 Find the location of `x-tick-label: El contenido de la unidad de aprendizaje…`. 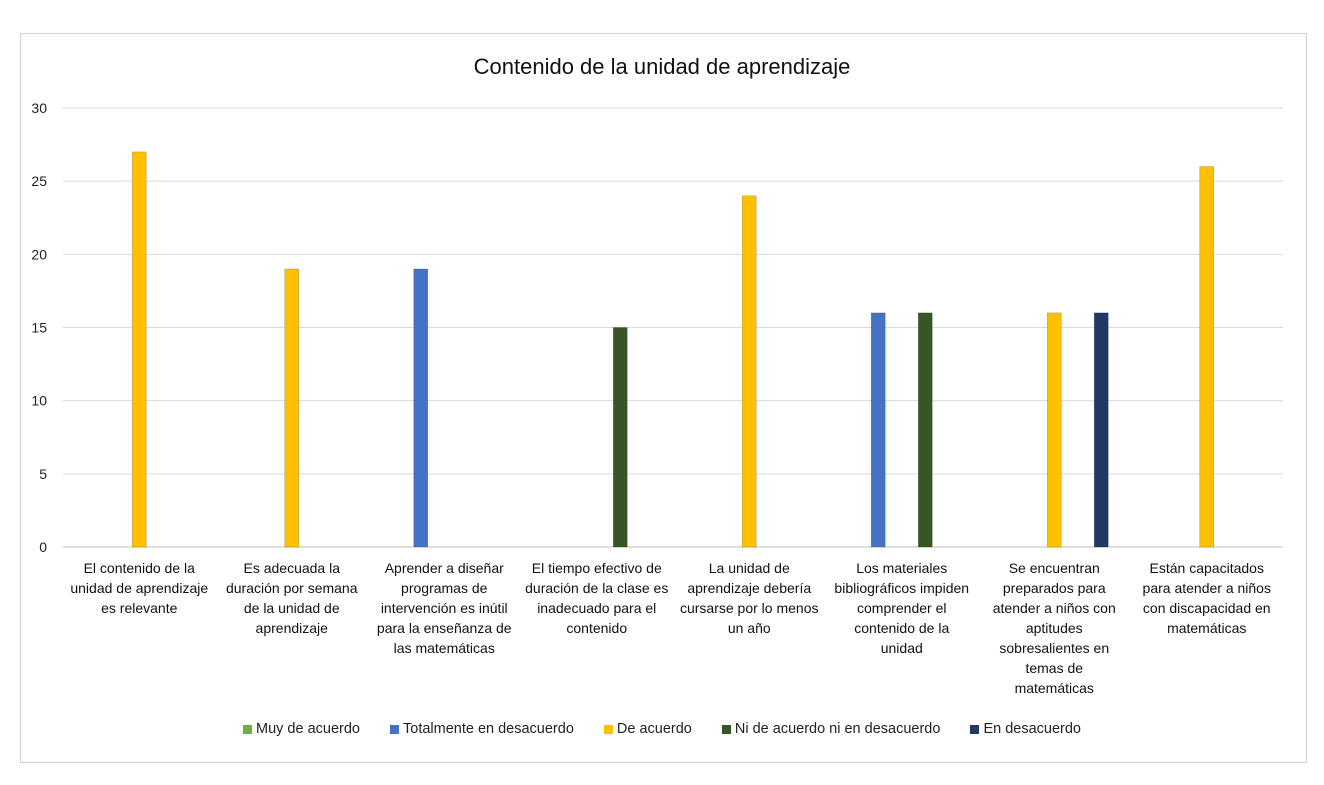

x-tick-label: El contenido de la unidad de aprendizaje… is located at coordinates (139, 588).